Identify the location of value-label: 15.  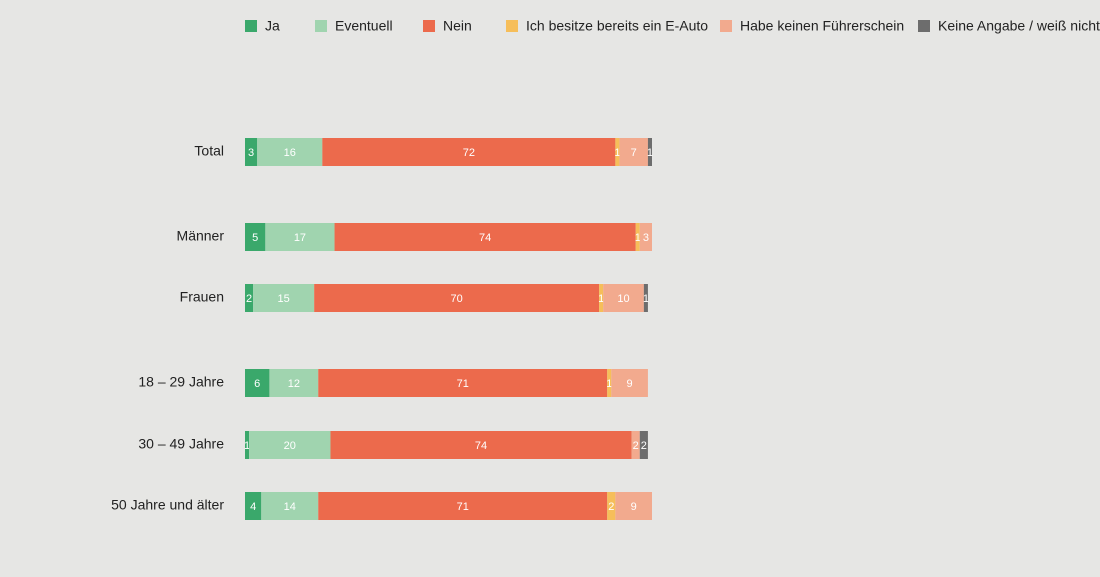
(284, 299).